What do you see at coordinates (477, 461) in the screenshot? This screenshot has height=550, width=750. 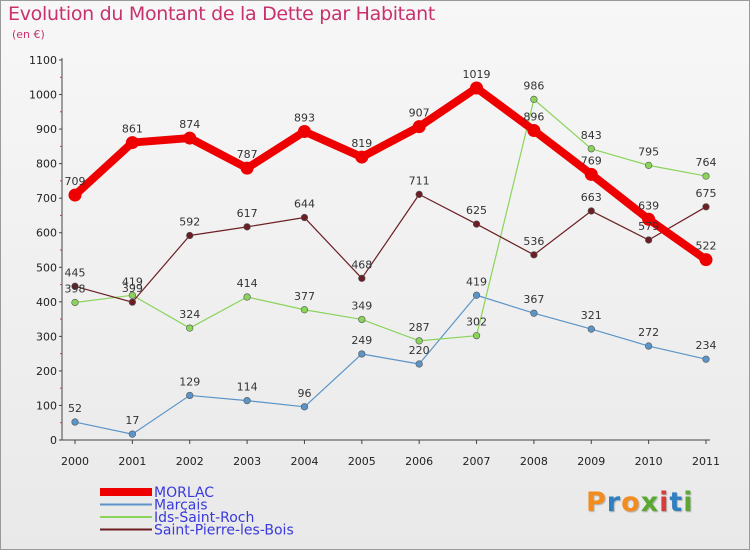 I see `x-tick-label: 2007` at bounding box center [477, 461].